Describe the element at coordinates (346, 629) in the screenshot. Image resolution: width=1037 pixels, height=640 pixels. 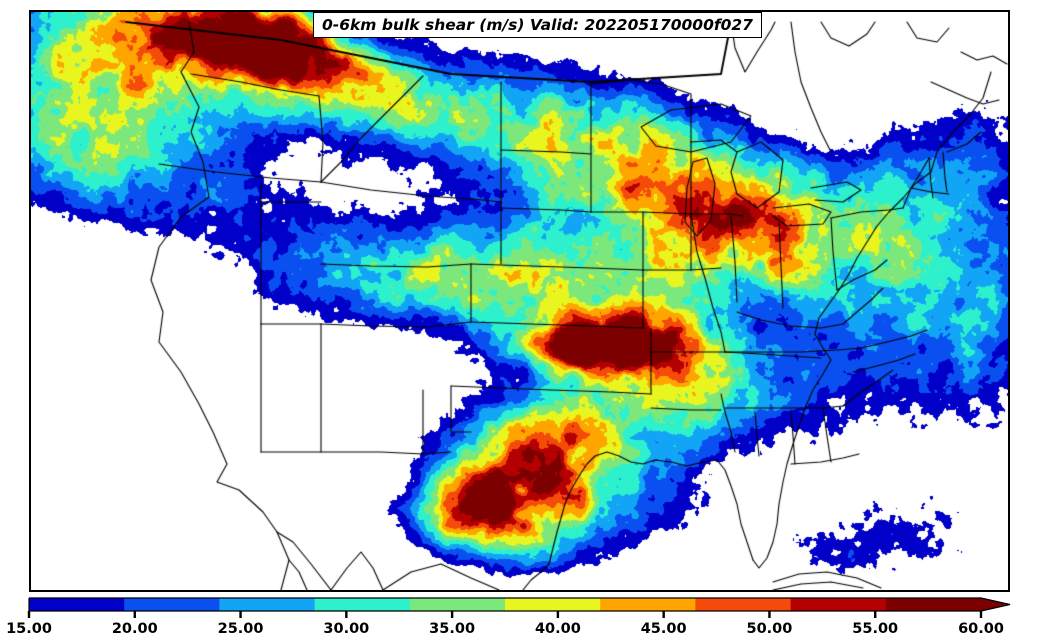
I see `colorbar-tick-label: 30.00` at that location.